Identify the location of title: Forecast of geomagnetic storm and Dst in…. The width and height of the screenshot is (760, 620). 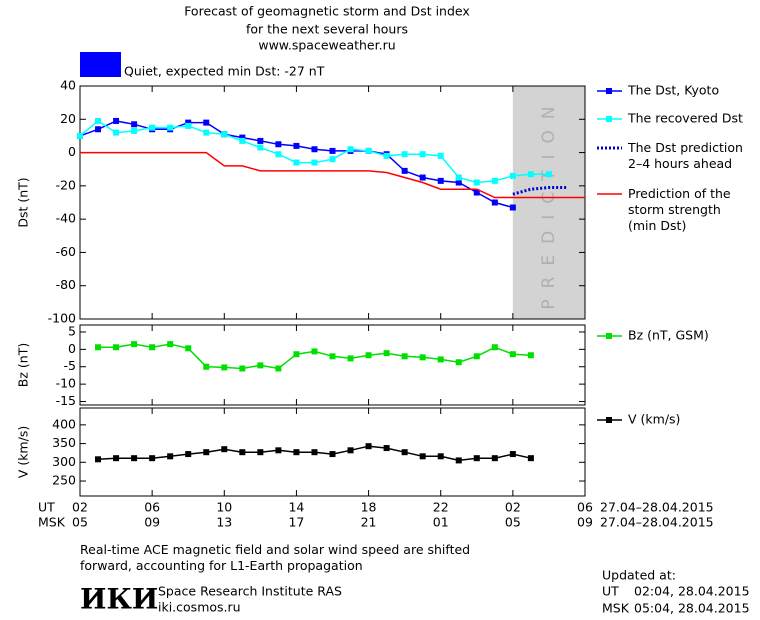
(327, 11).